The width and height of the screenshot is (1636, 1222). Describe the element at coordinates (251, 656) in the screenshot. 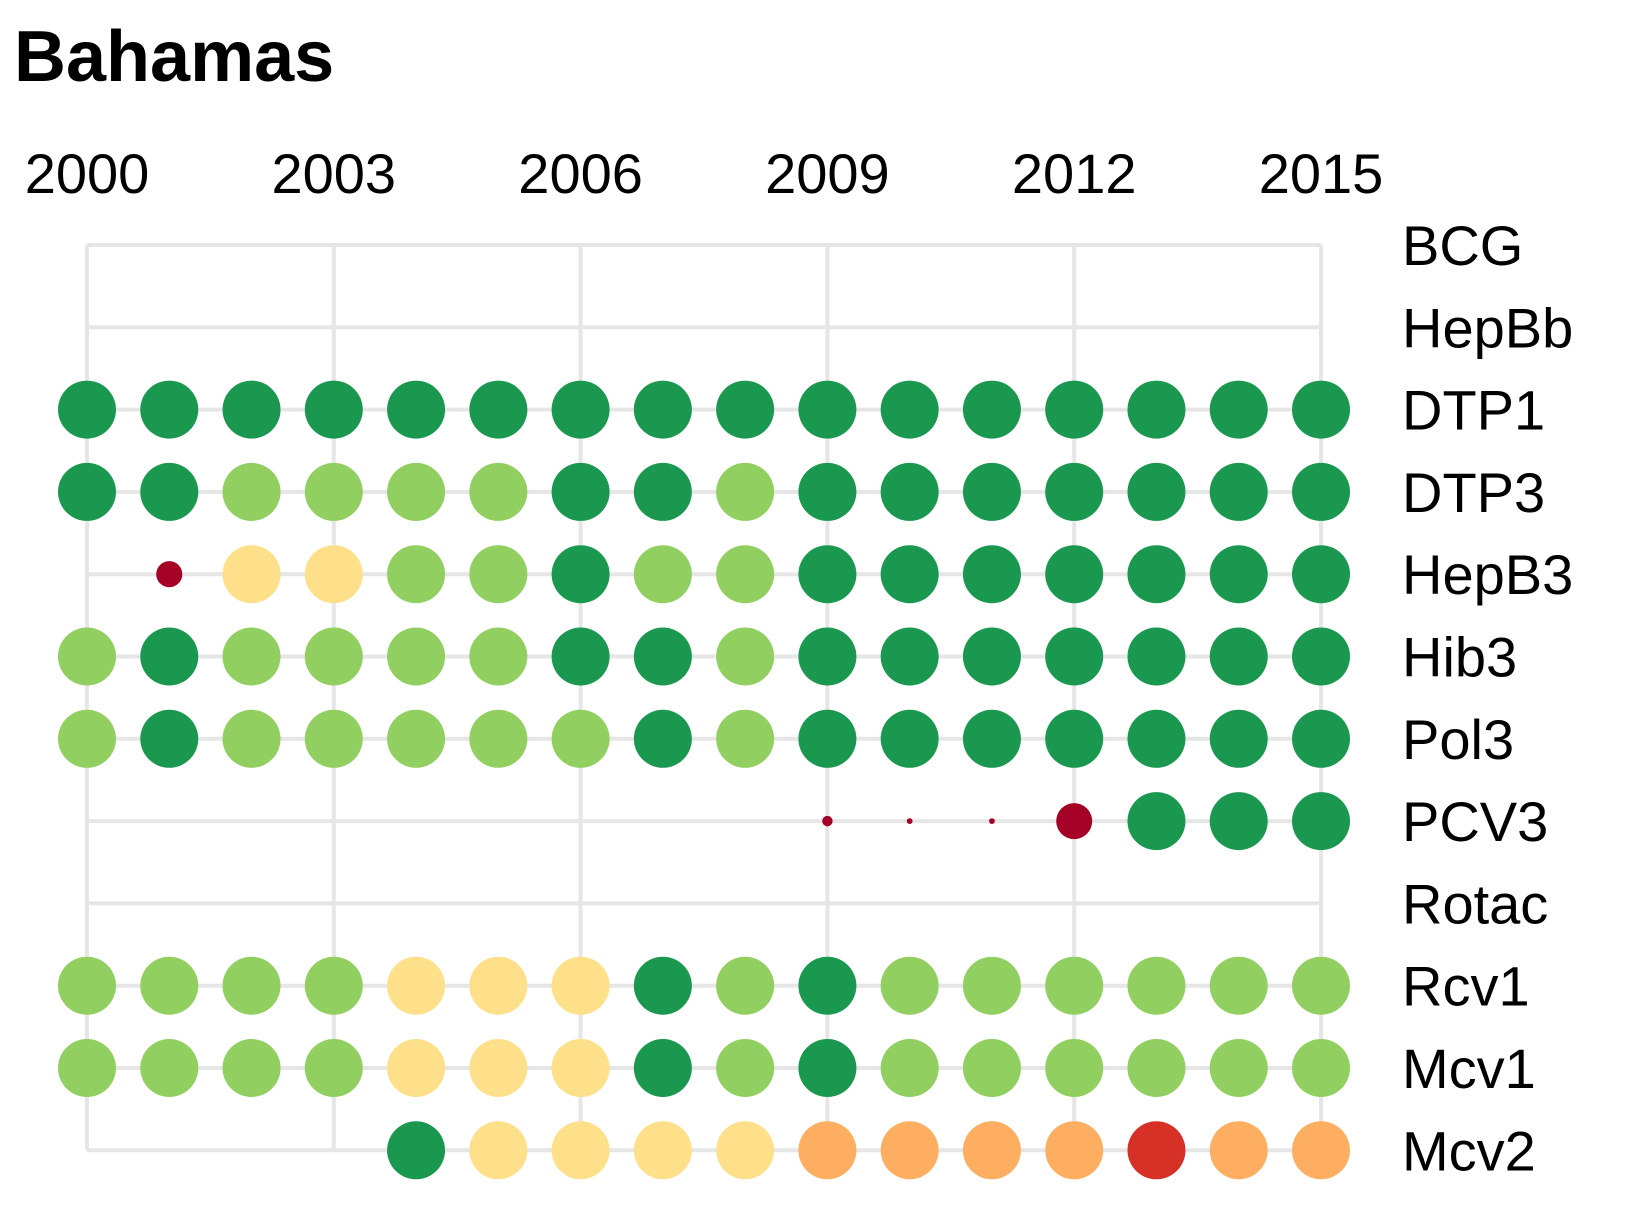

I see `dot-hib3-2002` at that location.